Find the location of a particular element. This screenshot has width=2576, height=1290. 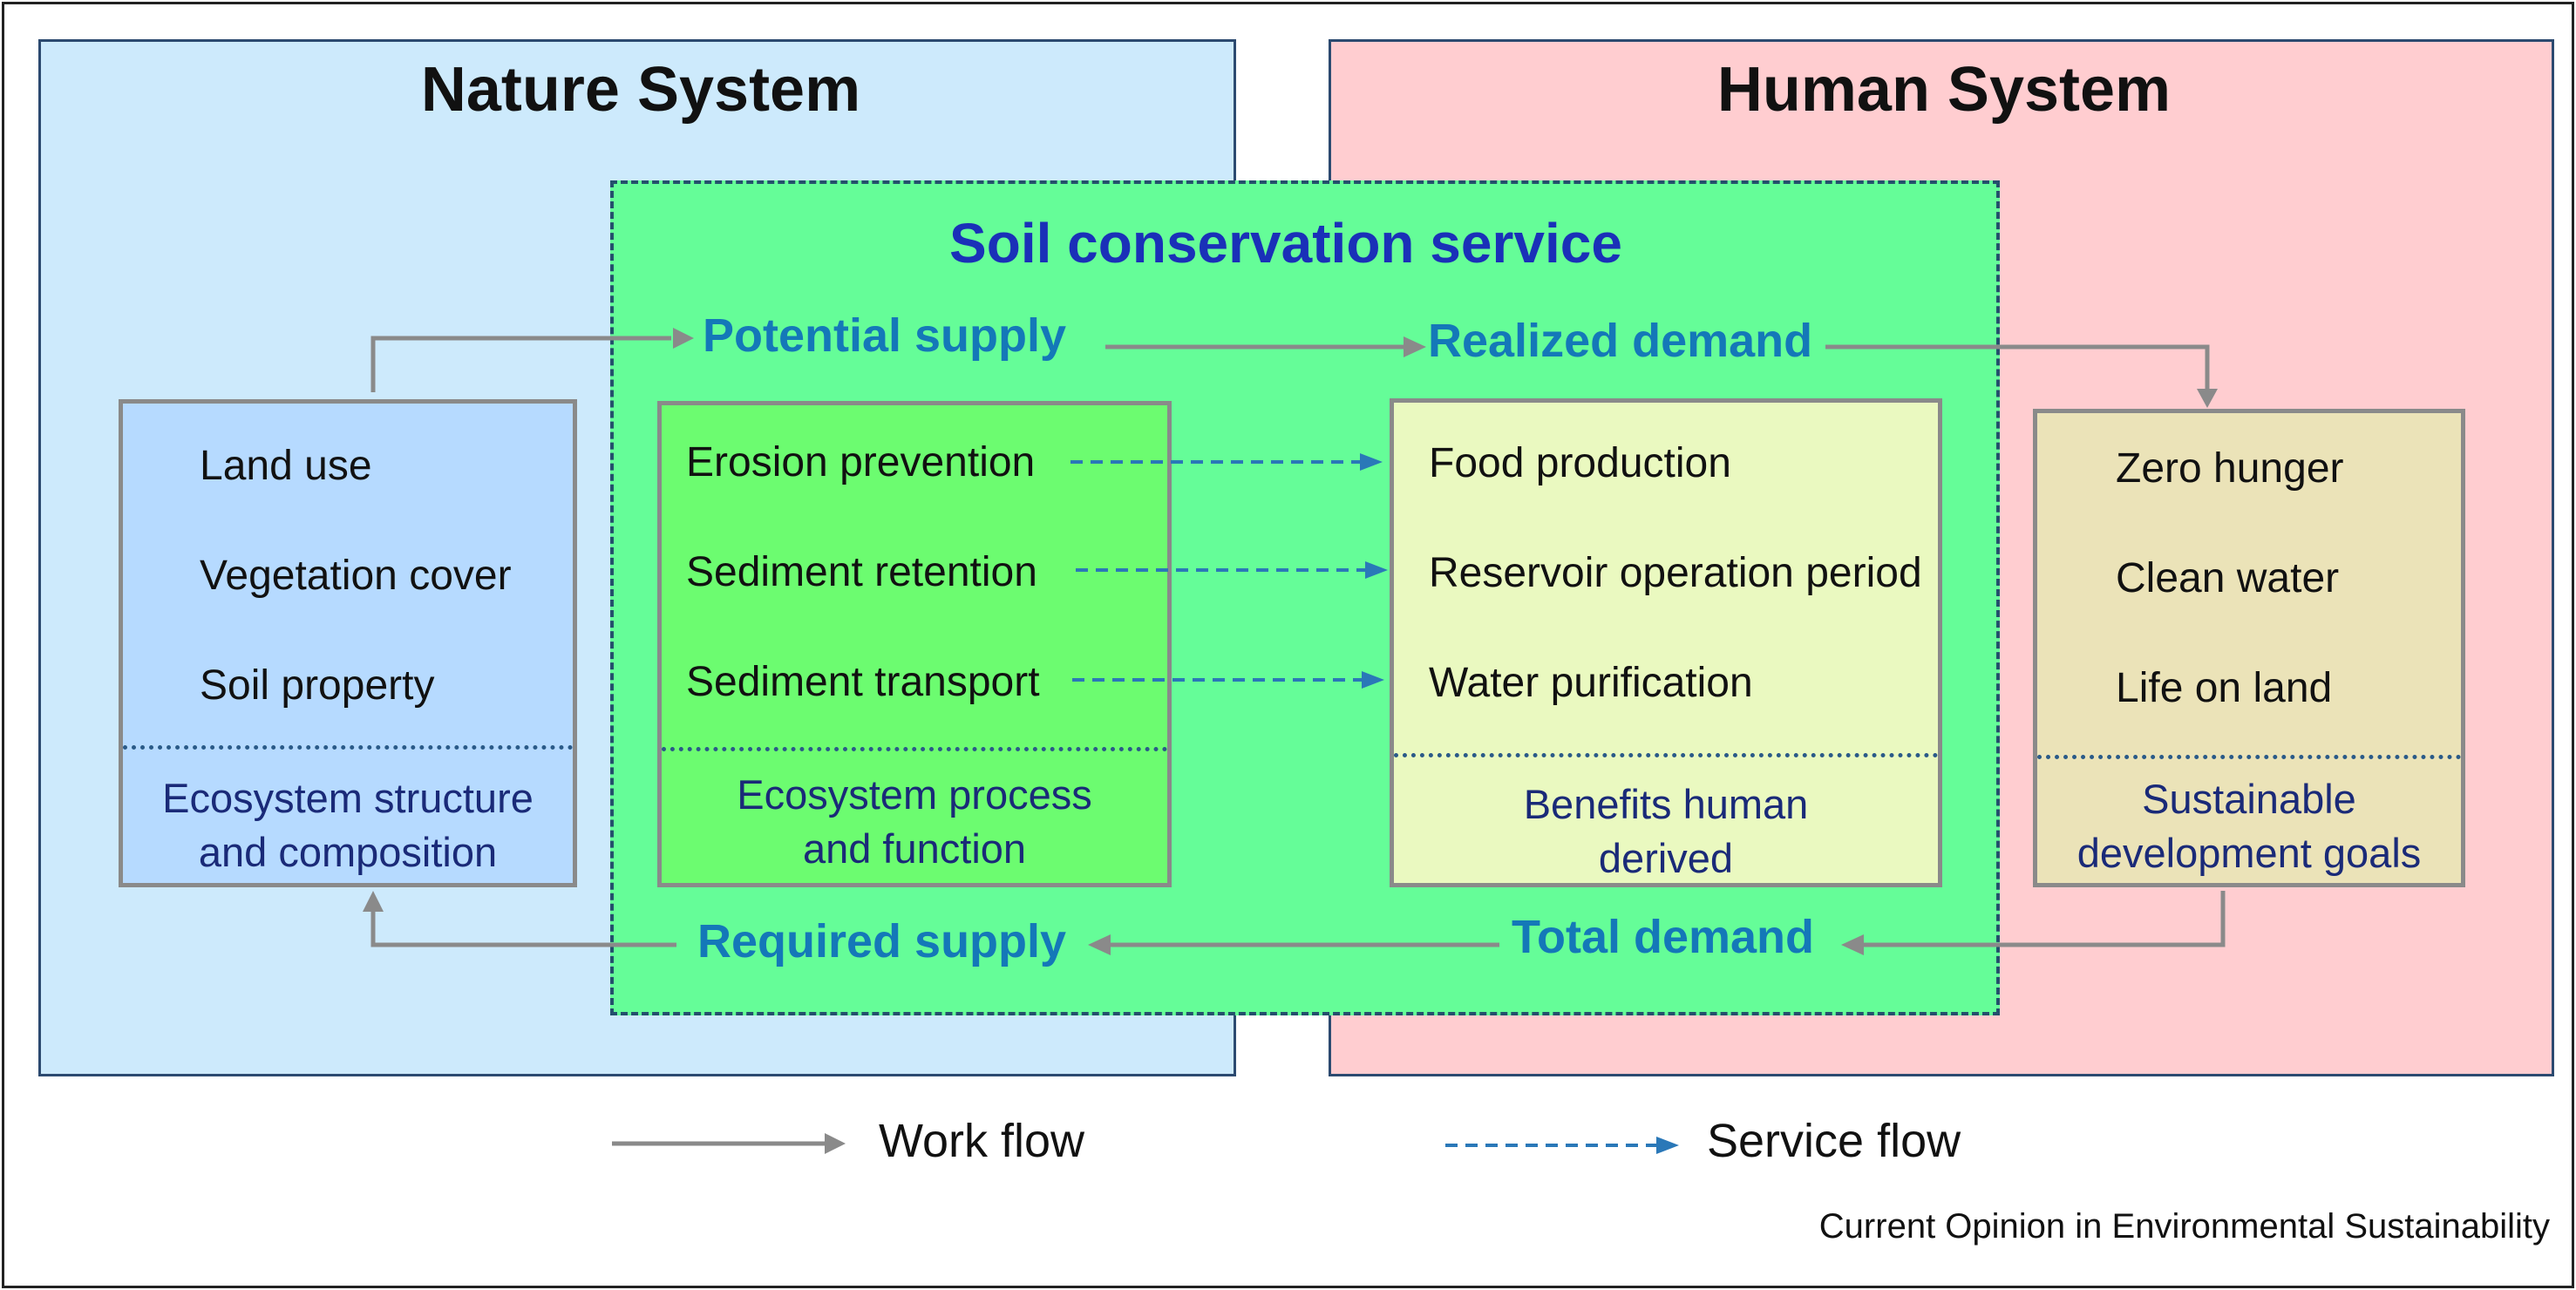

human-system-title: Human System is located at coordinates (1944, 90).